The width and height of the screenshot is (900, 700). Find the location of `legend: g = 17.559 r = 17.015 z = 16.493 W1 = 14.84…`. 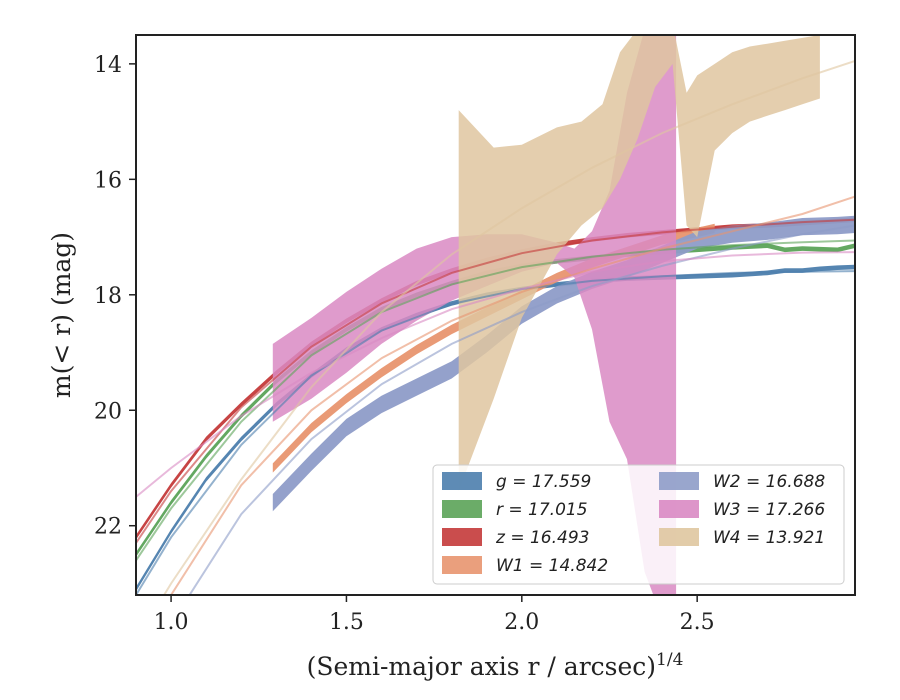

legend: g = 17.559 r = 17.015 z = 16.493 W1 = 14.84… is located at coordinates (638, 524).